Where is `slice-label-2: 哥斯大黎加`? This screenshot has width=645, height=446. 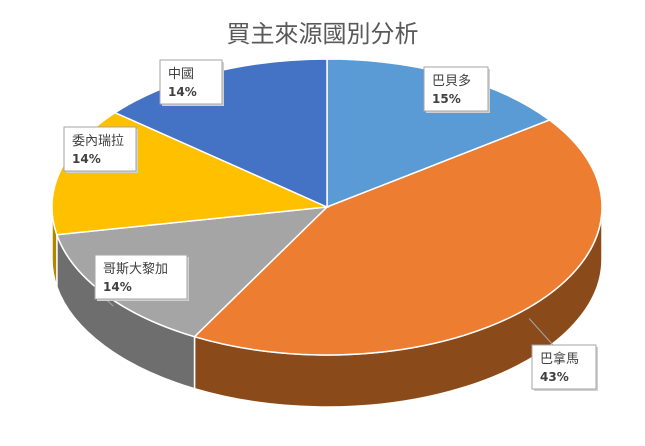
slice-label-2: 哥斯大黎加 is located at coordinates (135, 269).